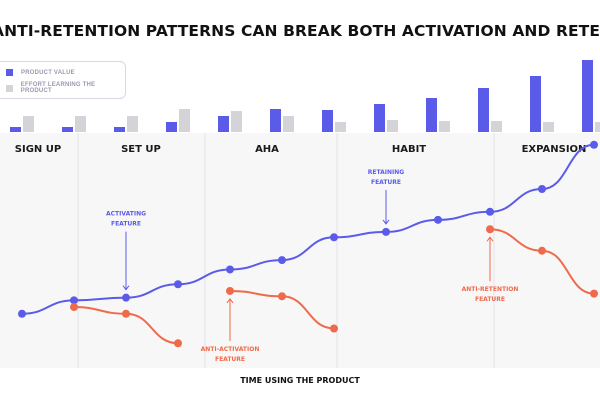  I want to click on legend-swatch-effort, so click(9, 88).